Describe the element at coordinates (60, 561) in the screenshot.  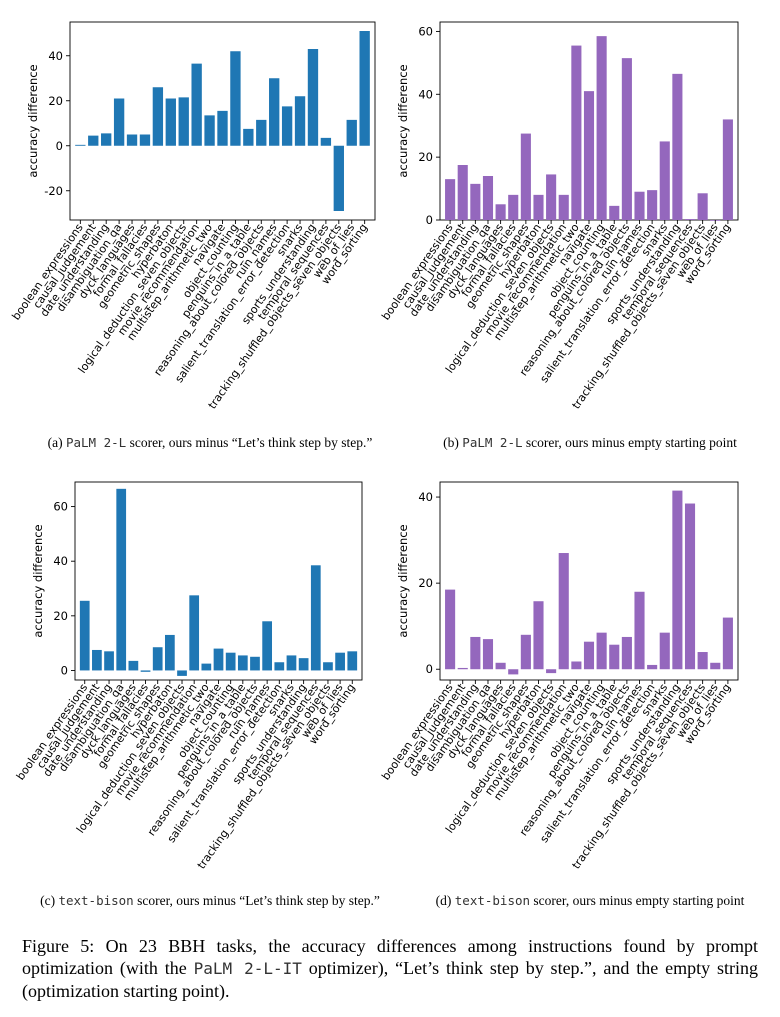
I see `chart-c-ytick-label: 40` at that location.